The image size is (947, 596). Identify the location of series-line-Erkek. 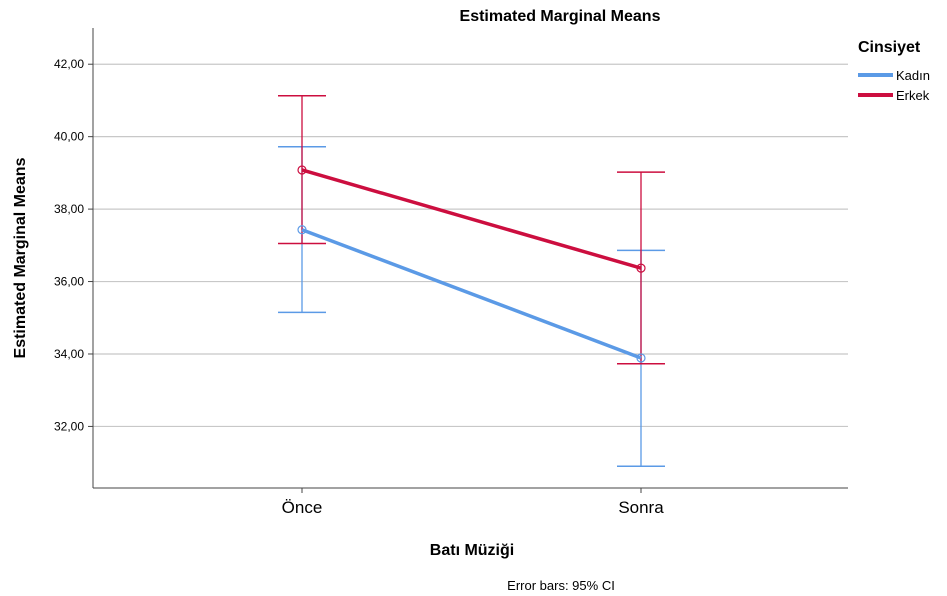
(471, 219).